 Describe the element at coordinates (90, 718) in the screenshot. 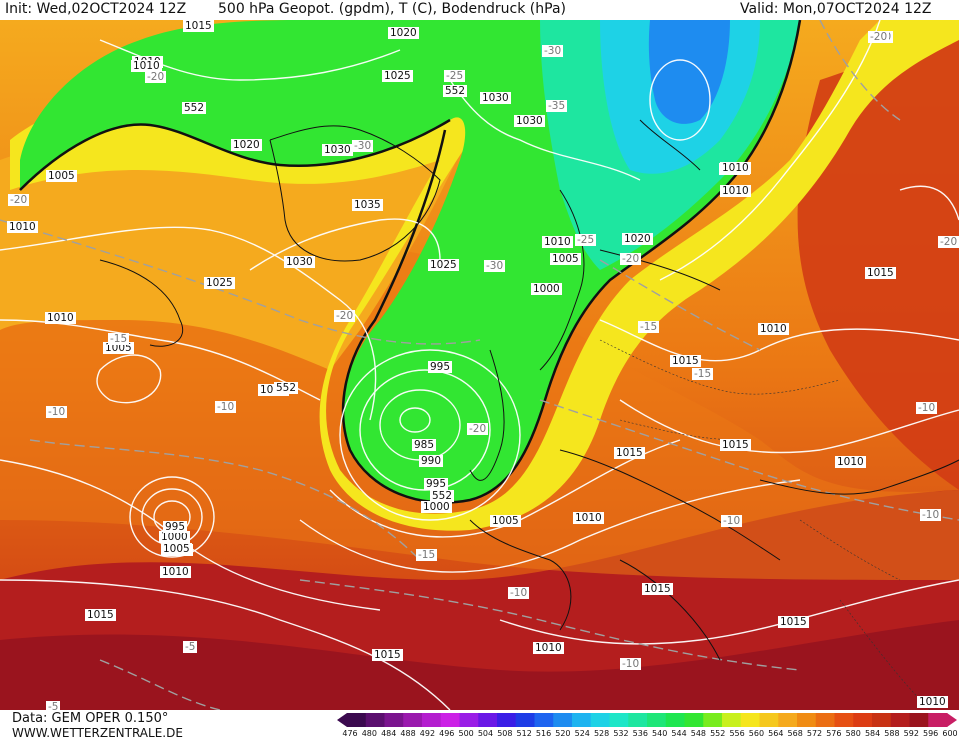

I see `data-source: Data: GEM OPER 0.150°` at that location.